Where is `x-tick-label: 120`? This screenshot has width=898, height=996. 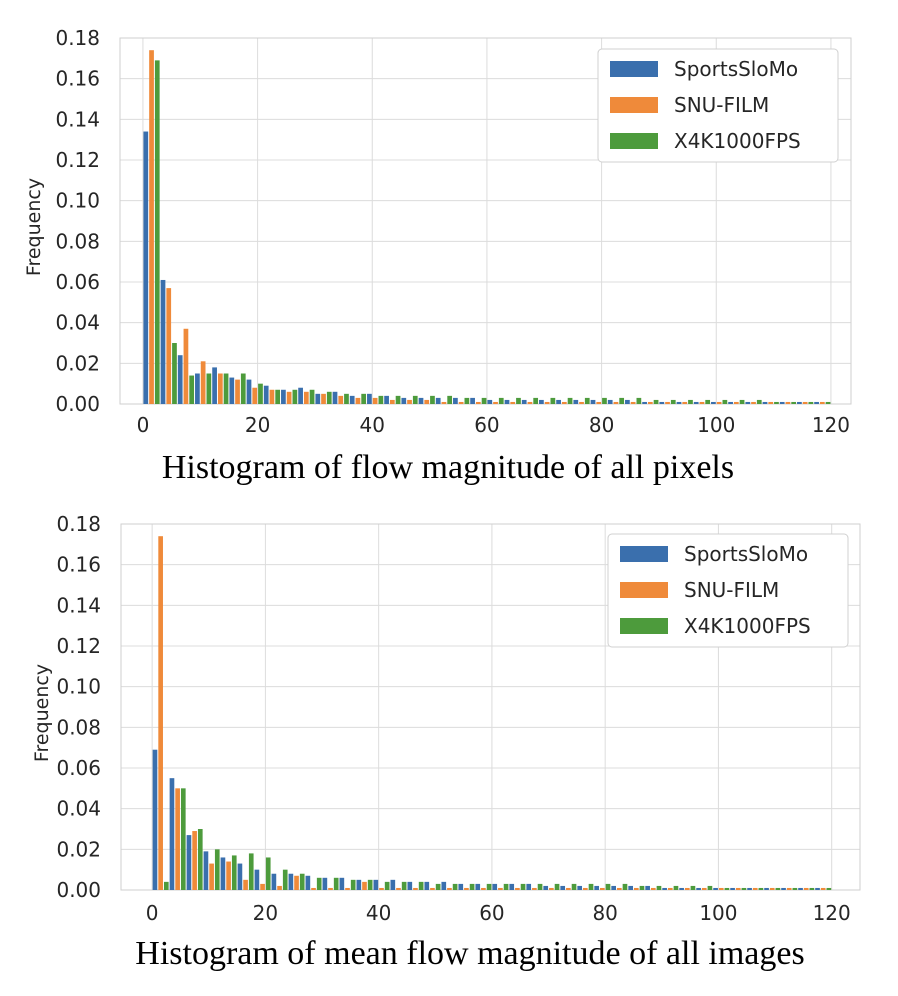
x-tick-label: 120 is located at coordinates (832, 913).